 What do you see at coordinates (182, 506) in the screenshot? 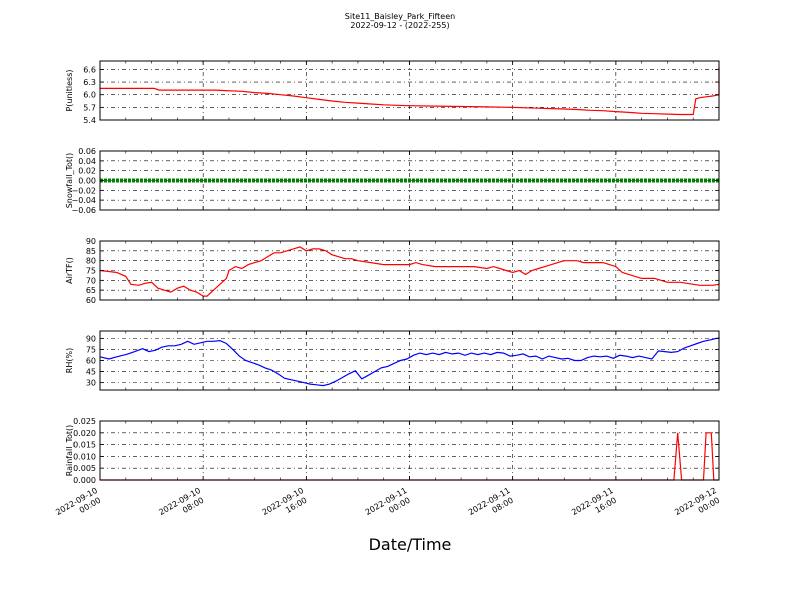
I see `x-tick-label: 2022-09-1008:00` at bounding box center [182, 506].